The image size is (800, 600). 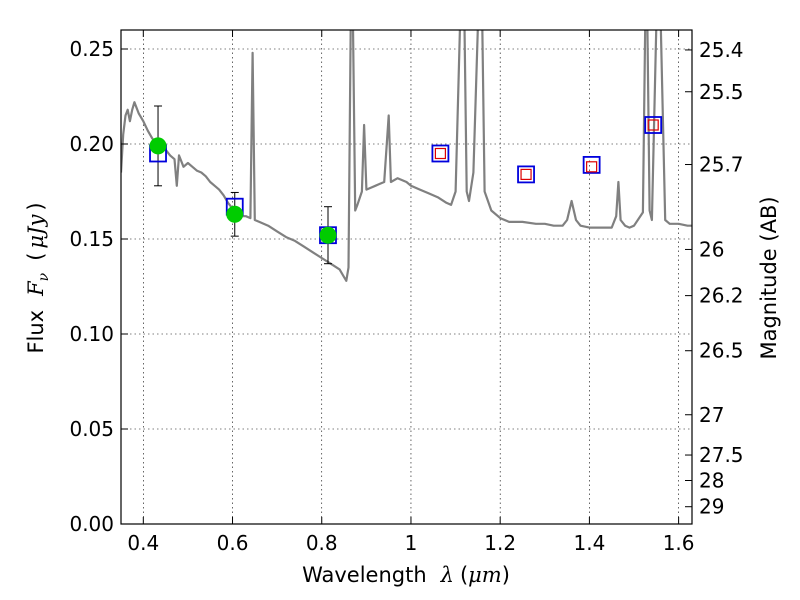 What do you see at coordinates (91, 144) in the screenshot?
I see `y-tick-label: 0.20` at bounding box center [91, 144].